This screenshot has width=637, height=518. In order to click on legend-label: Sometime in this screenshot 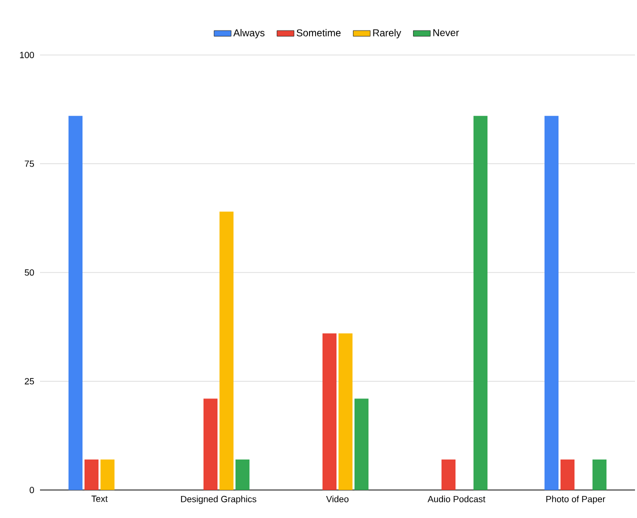, I will do `click(318, 32)`.